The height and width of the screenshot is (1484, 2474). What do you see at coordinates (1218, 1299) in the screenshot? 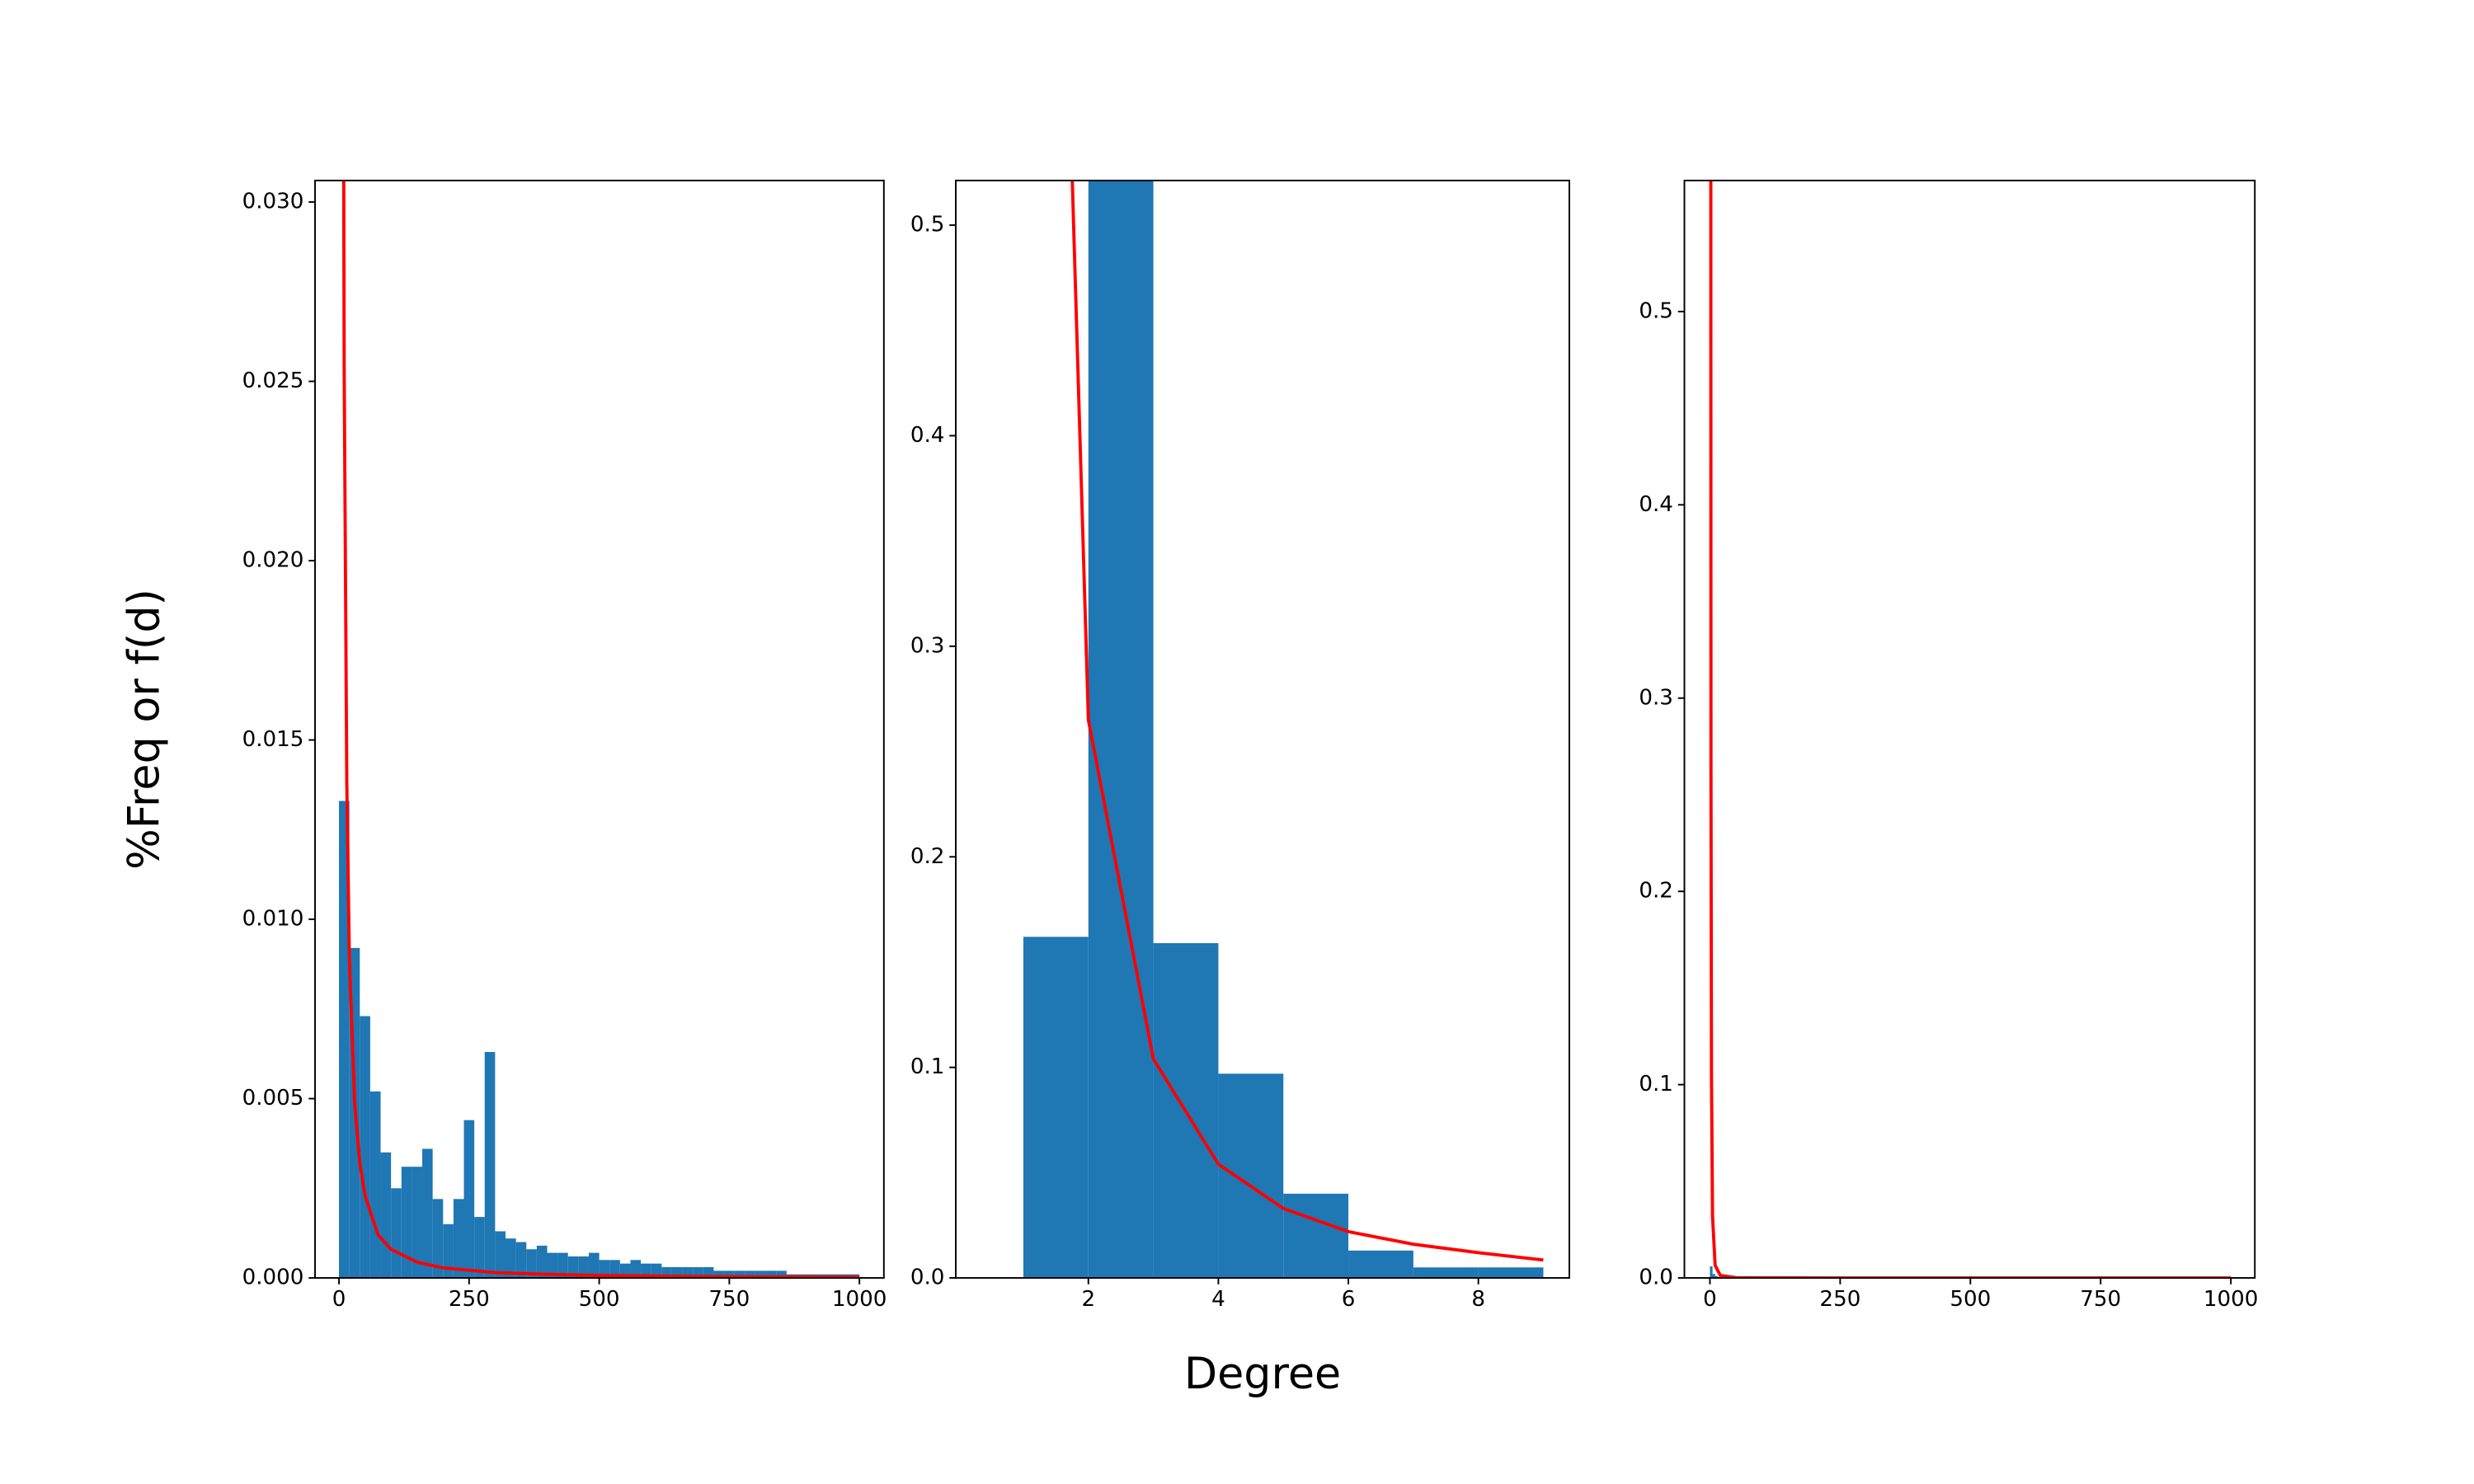
I see `x-tick-label: 4` at bounding box center [1218, 1299].